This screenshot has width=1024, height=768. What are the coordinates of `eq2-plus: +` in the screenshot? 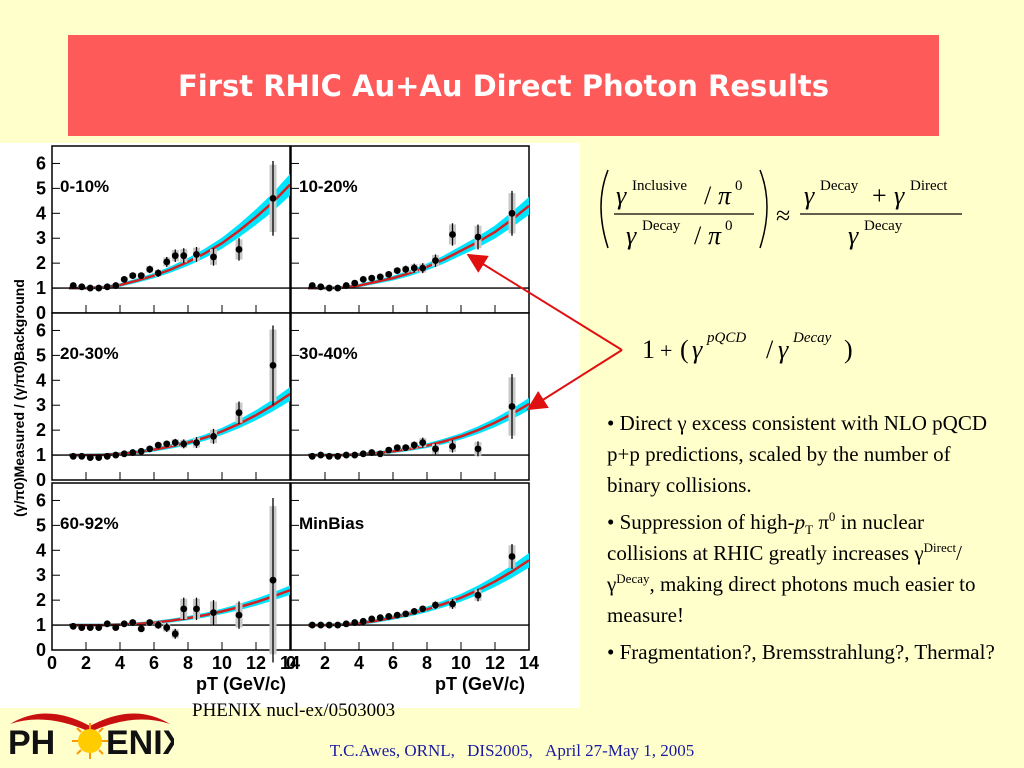 It's located at (666, 350).